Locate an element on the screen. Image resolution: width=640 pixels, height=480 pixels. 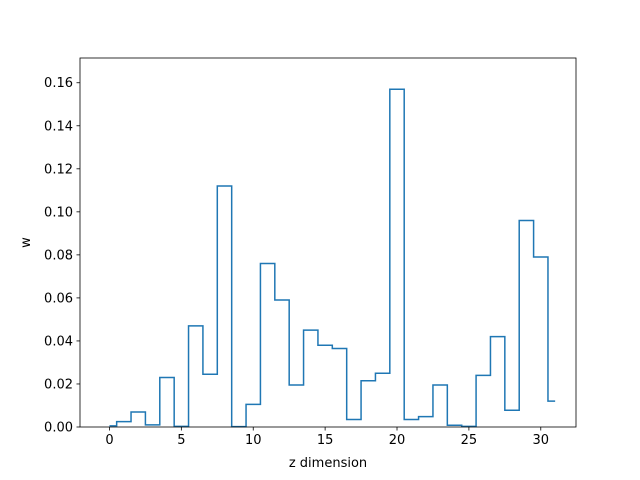
x-tick-label: 0 is located at coordinates (109, 440).